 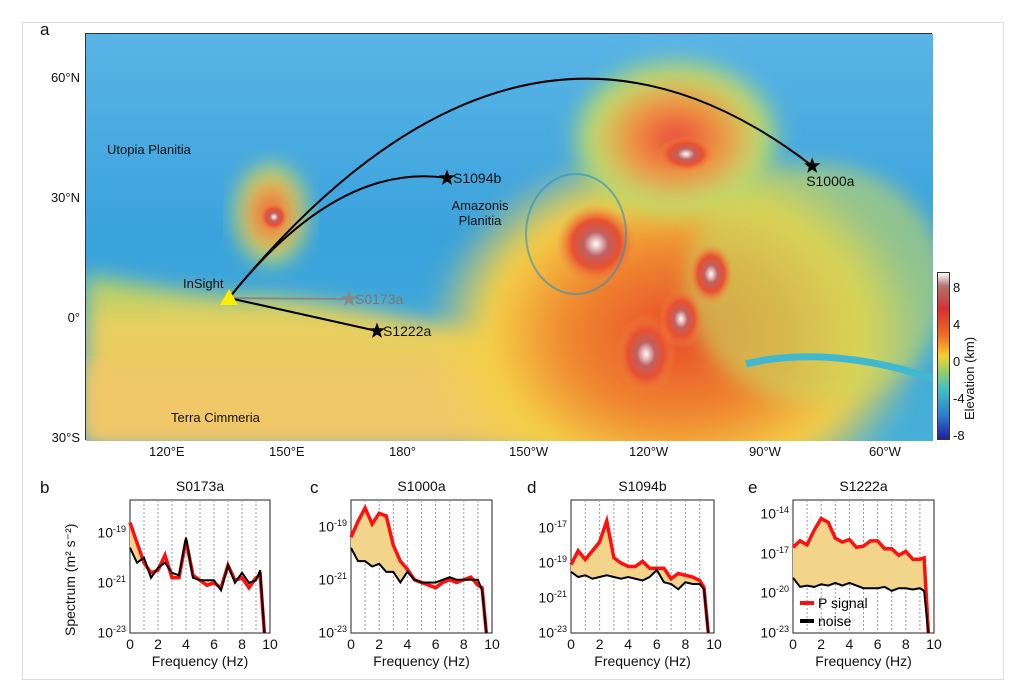 What do you see at coordinates (782, 589) in the screenshot?
I see `tick-exponent: -20` at bounding box center [782, 589].